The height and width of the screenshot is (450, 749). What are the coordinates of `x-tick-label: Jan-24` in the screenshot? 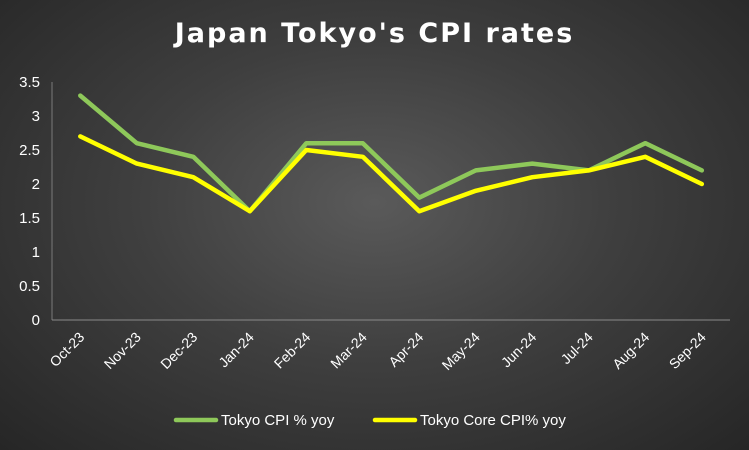 It's located at (236, 350).